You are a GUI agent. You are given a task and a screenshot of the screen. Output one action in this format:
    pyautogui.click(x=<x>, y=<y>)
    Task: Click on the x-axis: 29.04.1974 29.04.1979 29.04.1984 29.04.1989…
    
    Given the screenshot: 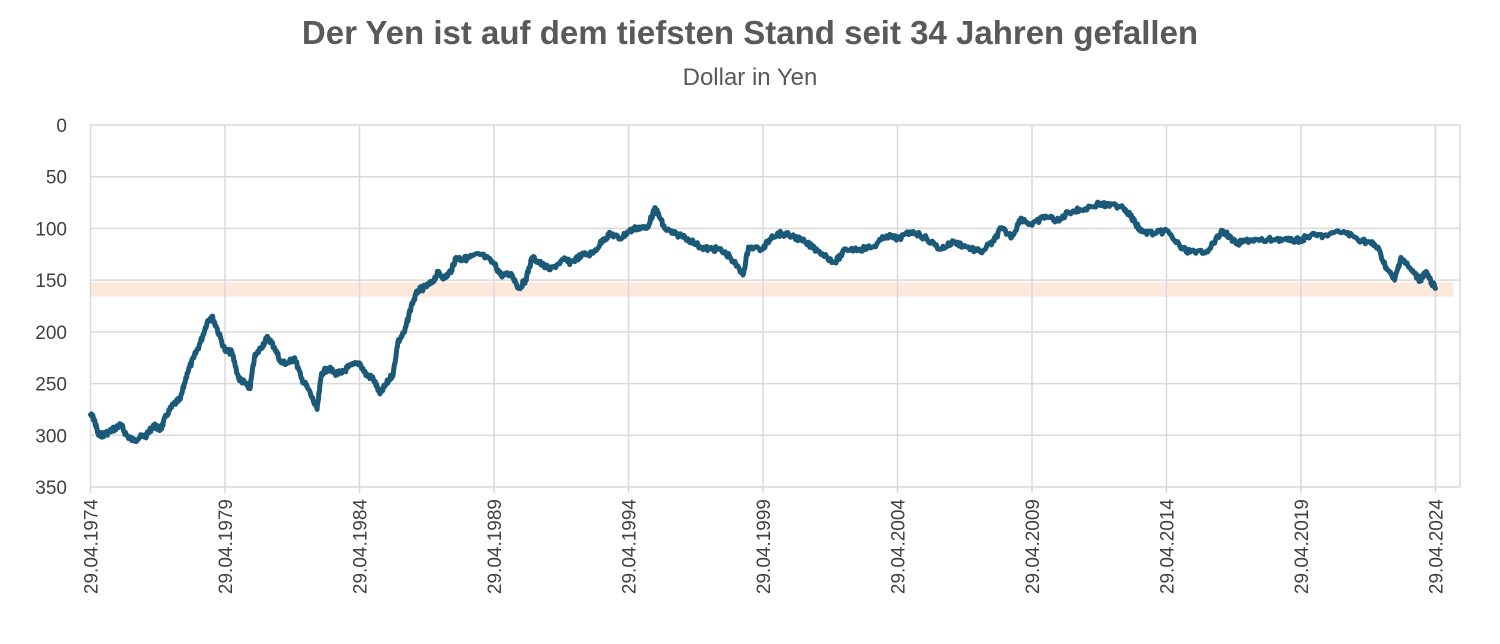 What is the action you would take?
    pyautogui.click(x=765, y=547)
    